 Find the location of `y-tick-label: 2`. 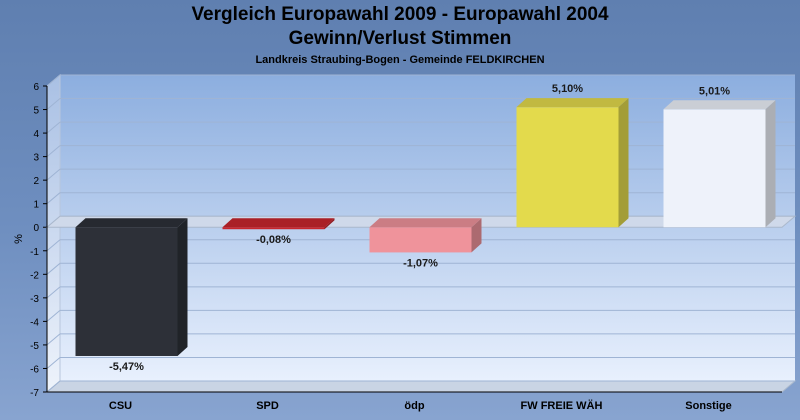

y-tick-label: 2 is located at coordinates (36, 181).